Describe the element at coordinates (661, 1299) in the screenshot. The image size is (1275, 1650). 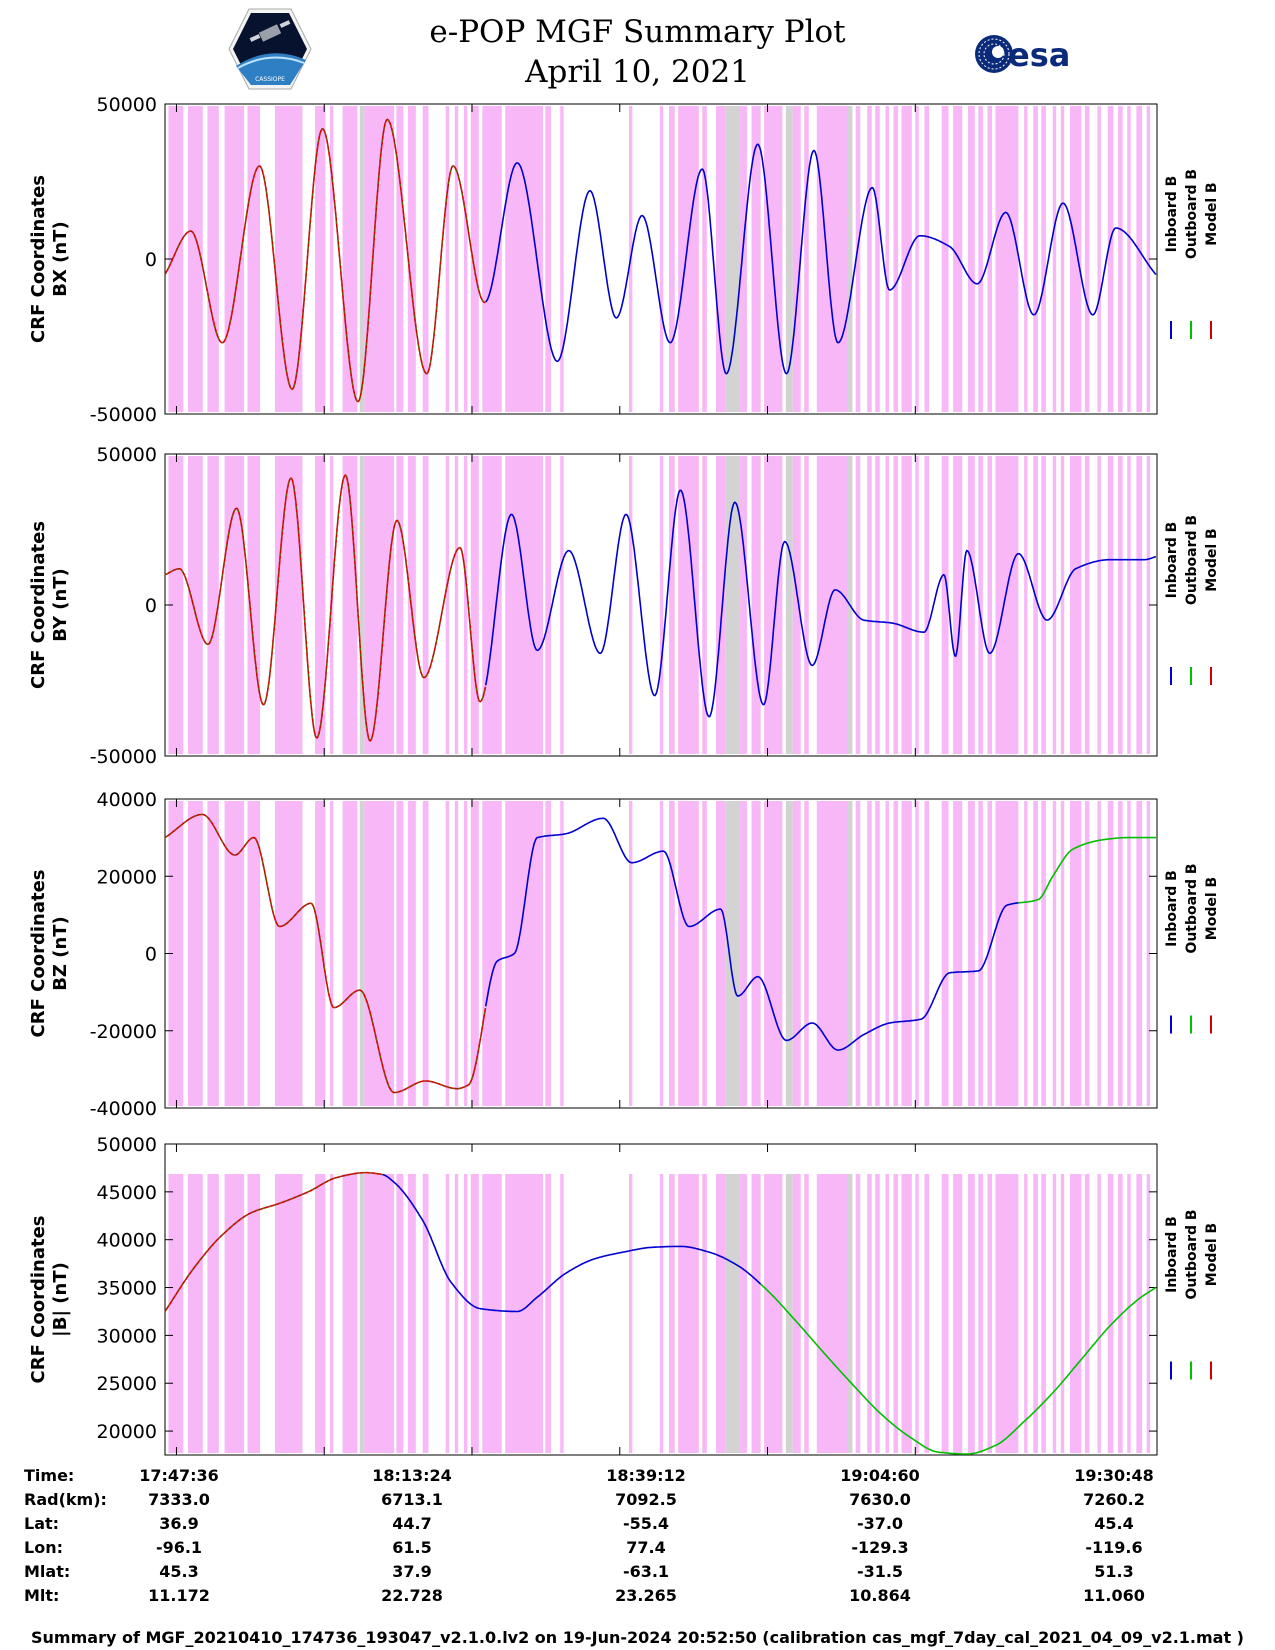
I see `plot-frame` at that location.